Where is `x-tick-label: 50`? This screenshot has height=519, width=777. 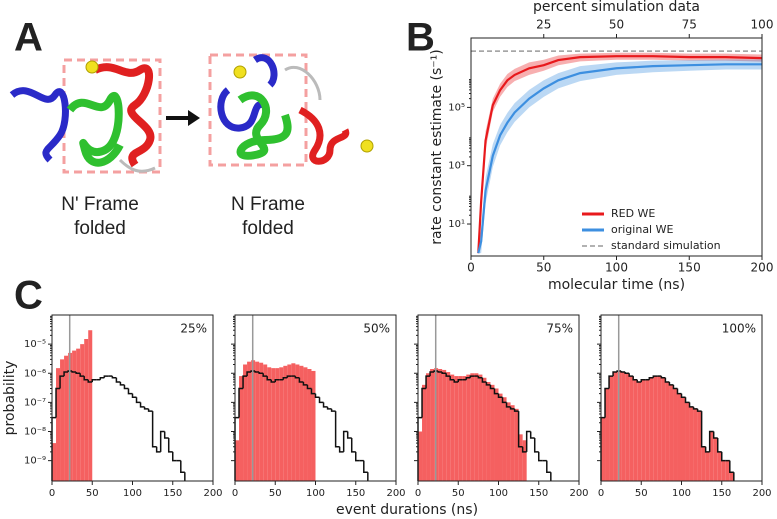 x-tick-label: 50 is located at coordinates (641, 493).